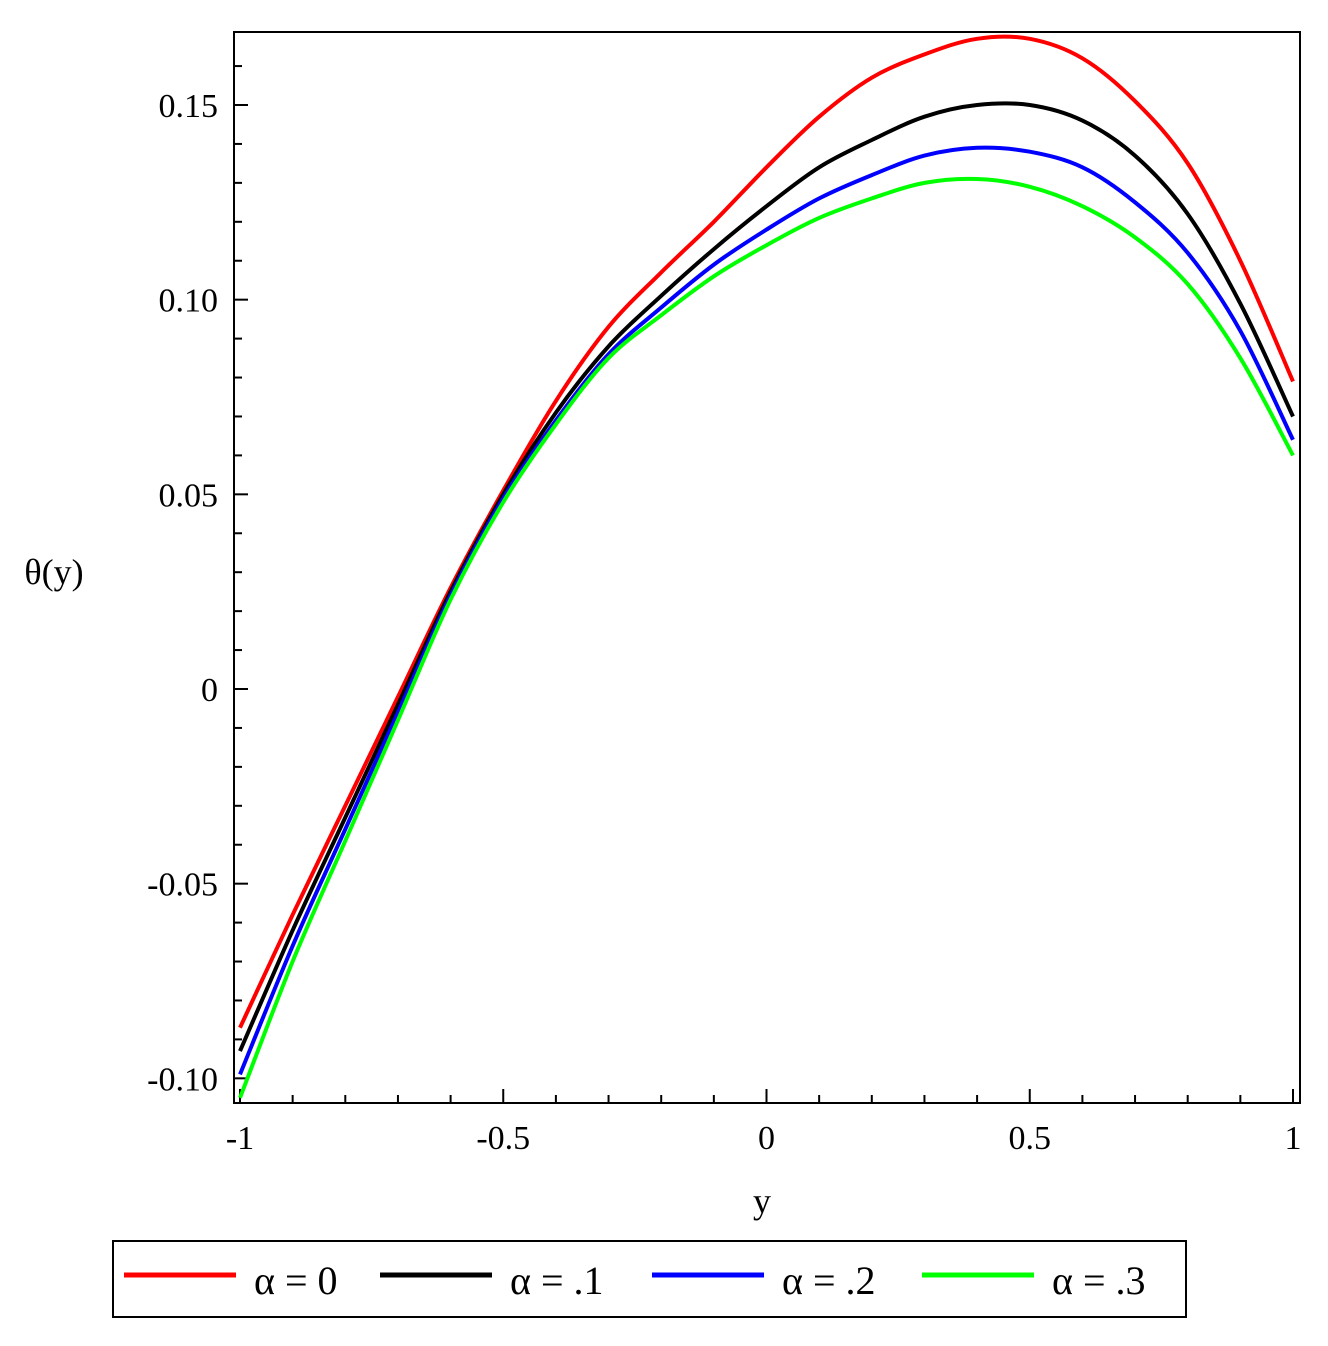  I want to click on legend-label: α = .3, so click(1099, 1280).